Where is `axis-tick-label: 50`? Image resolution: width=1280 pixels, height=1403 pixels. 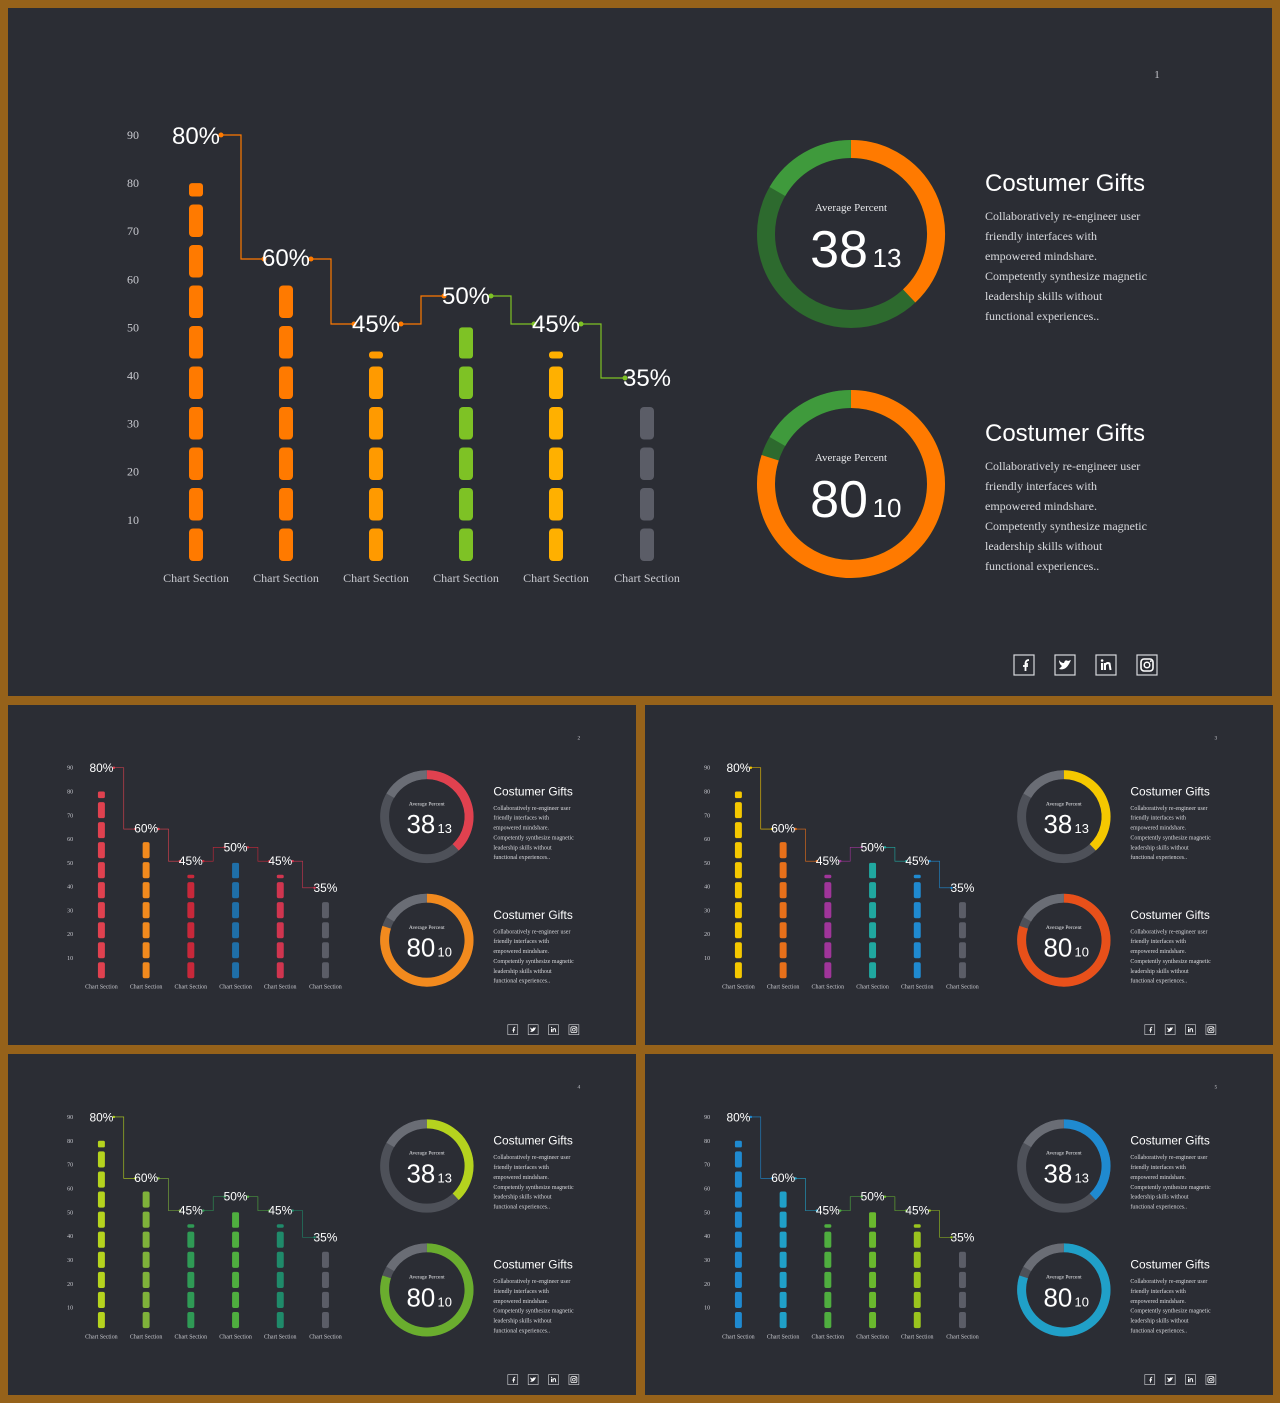
axis-tick-label: 50 is located at coordinates (133, 327).